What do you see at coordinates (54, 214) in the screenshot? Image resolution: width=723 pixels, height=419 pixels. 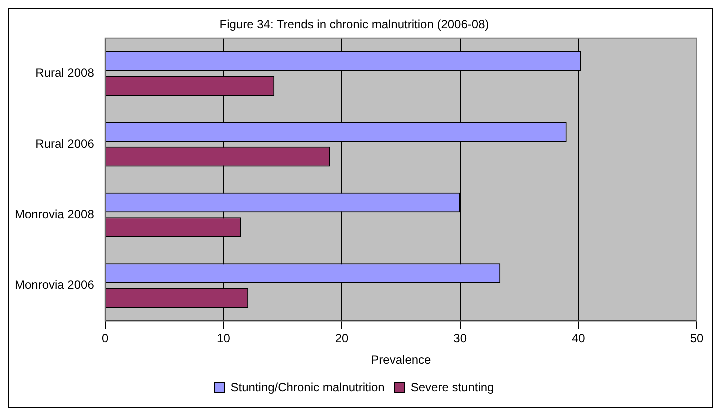 I see `y-tick-label: Monrovia 2008` at bounding box center [54, 214].